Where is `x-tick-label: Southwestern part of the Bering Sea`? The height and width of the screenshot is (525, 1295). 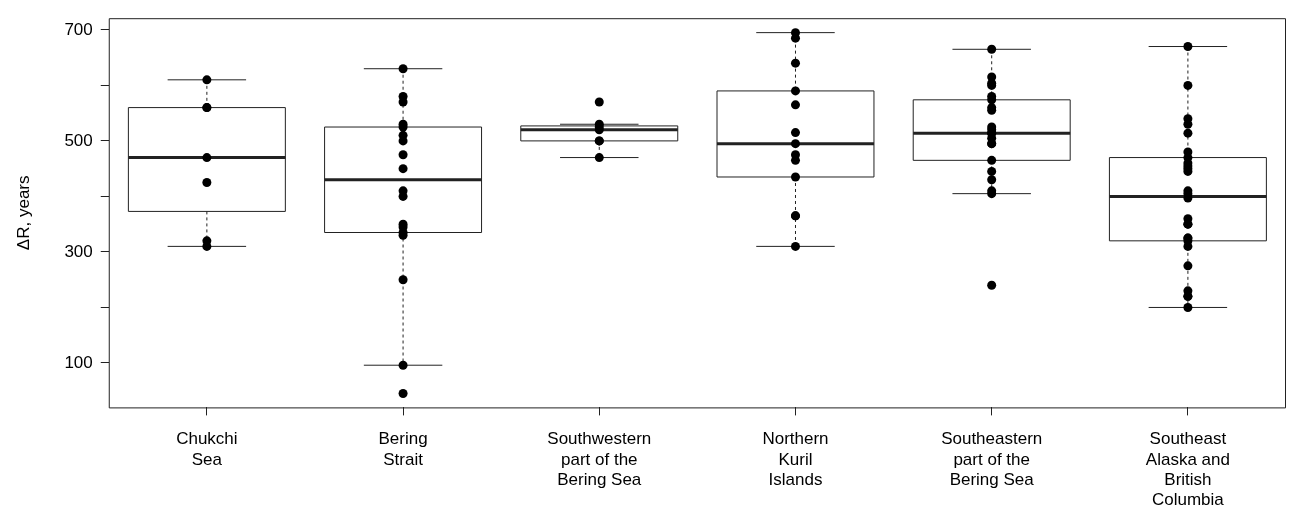
x-tick-label: Southwestern part of the Bering Sea is located at coordinates (599, 459).